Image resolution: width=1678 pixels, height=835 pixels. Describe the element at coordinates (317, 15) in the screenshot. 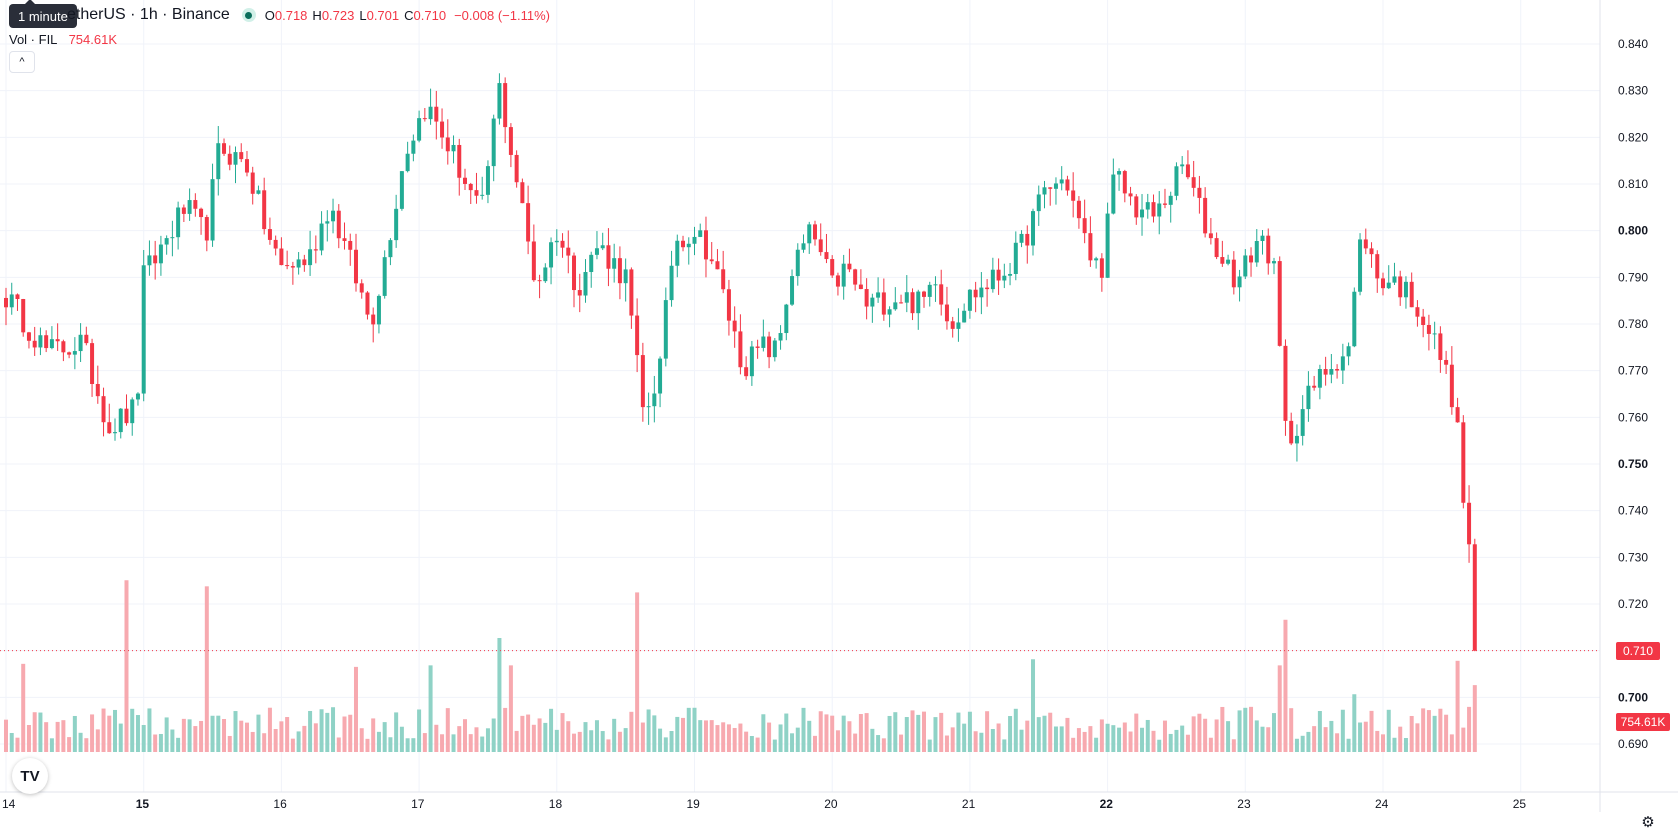

I see `high-key: H` at that location.